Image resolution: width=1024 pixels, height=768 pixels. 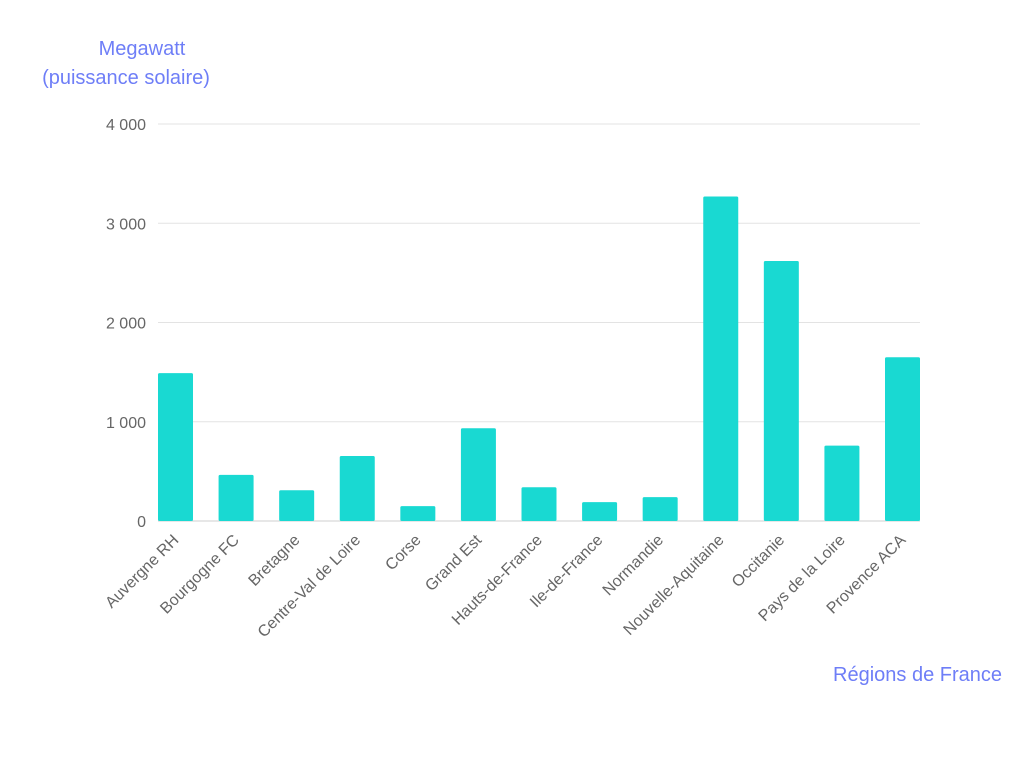 I want to click on y-axis-ticks: 0 1 000 2 000 3 000 4 000, so click(x=126, y=324).